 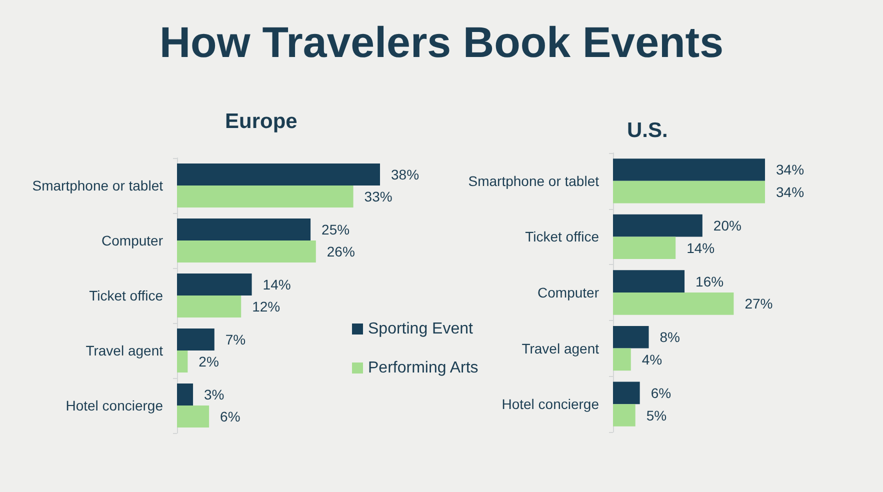 I want to click on data-label: 25%, so click(x=336, y=230).